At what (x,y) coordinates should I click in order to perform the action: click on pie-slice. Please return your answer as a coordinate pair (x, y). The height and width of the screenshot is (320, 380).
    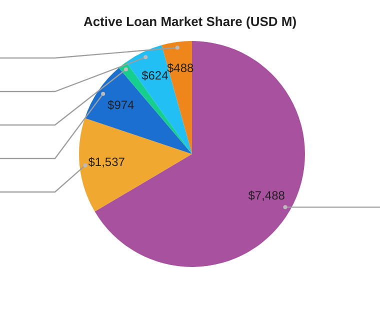
    Looking at the image, I should click on (135, 165).